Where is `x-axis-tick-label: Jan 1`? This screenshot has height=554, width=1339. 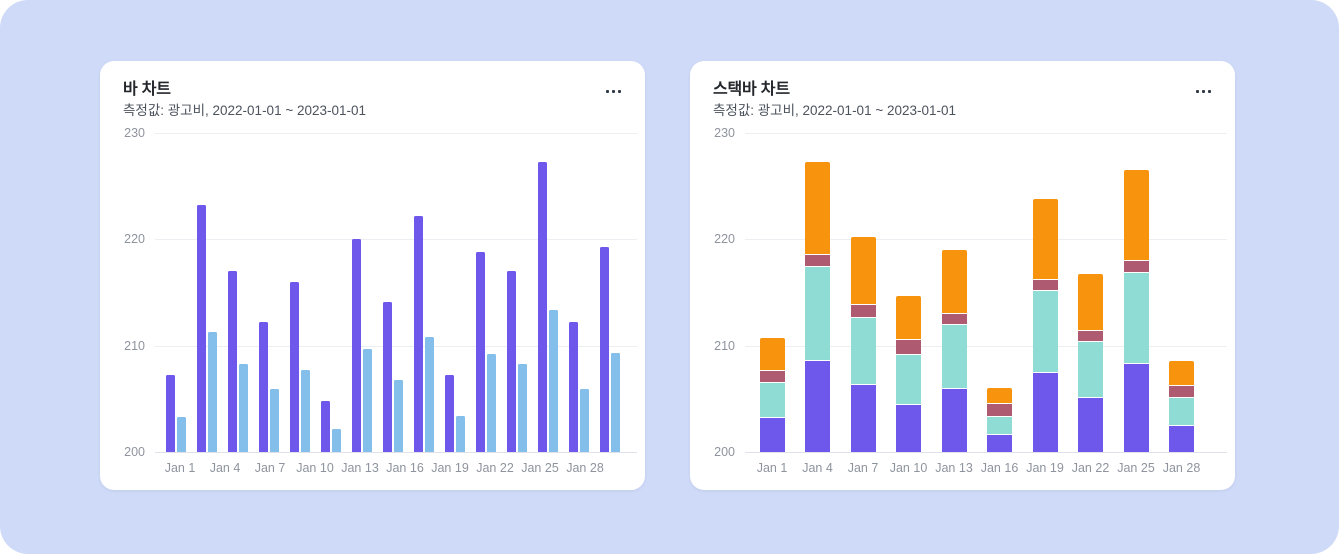 x-axis-tick-label: Jan 1 is located at coordinates (772, 468).